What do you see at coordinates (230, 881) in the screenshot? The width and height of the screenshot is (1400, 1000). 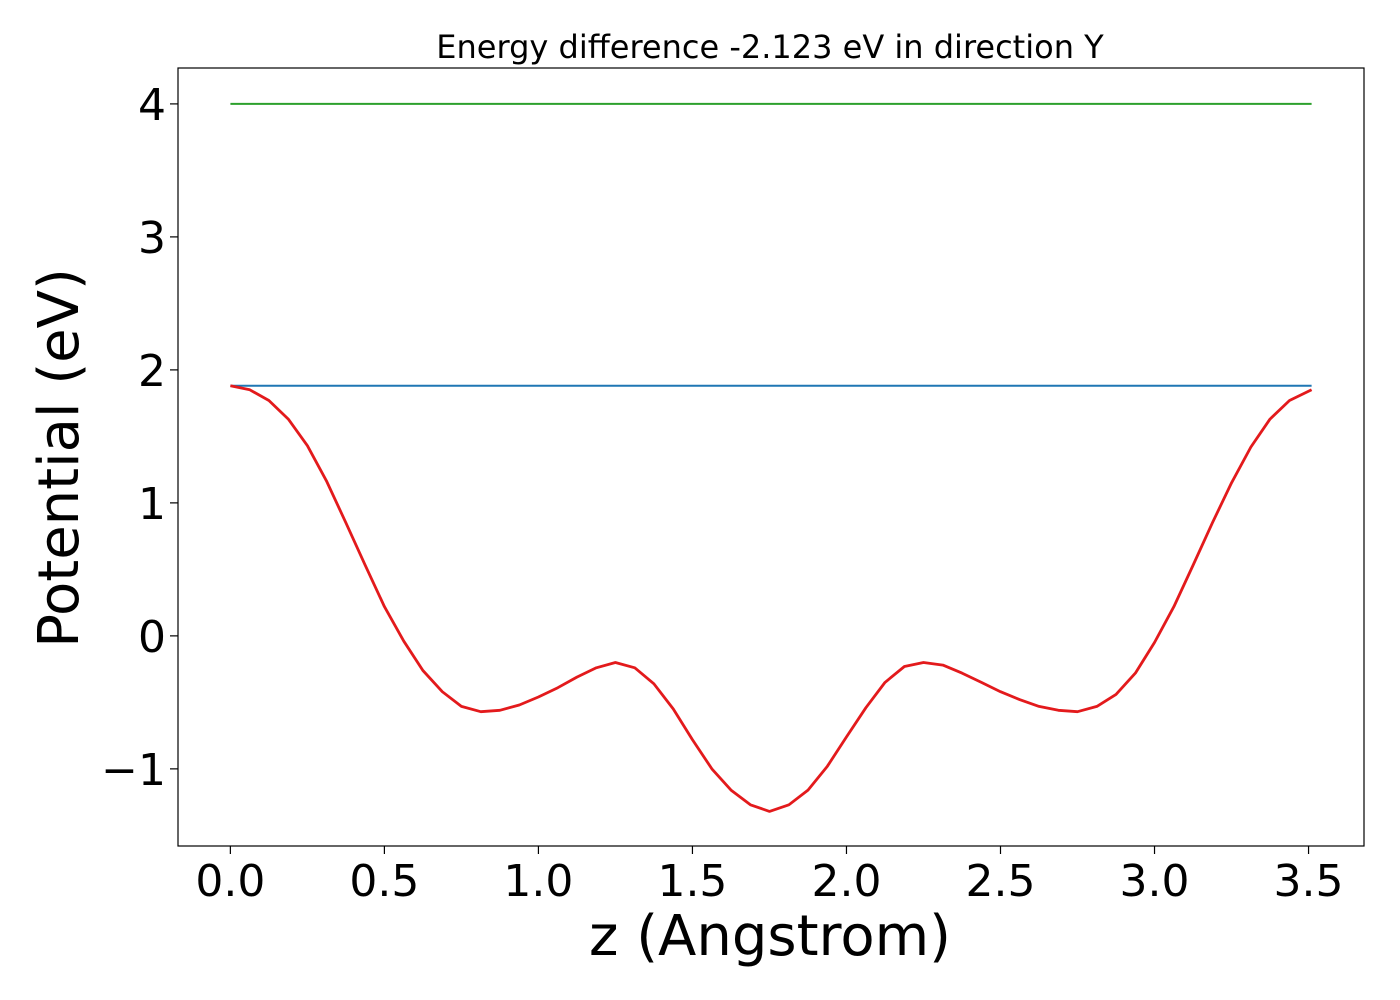 I see `x-tick-label: 0.0` at bounding box center [230, 881].